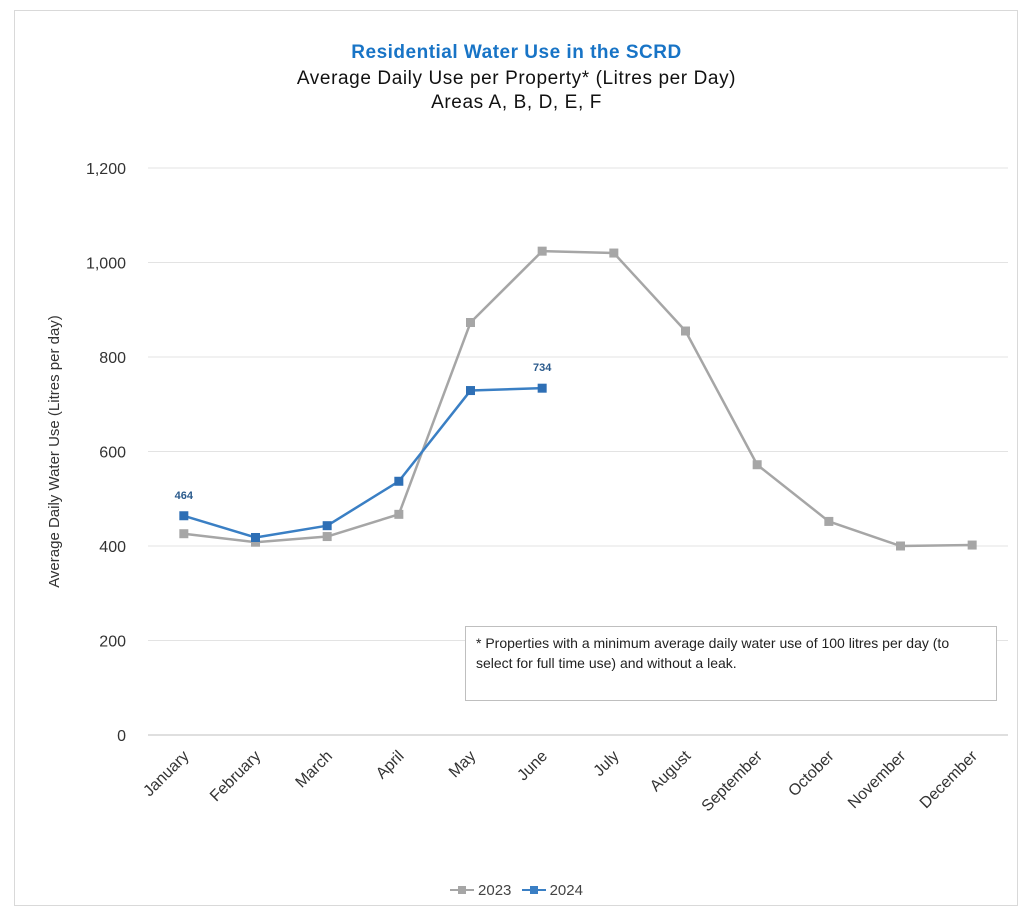 This screenshot has width=1033, height=910. What do you see at coordinates (166, 774) in the screenshot?
I see `x-tick-label: January` at bounding box center [166, 774].